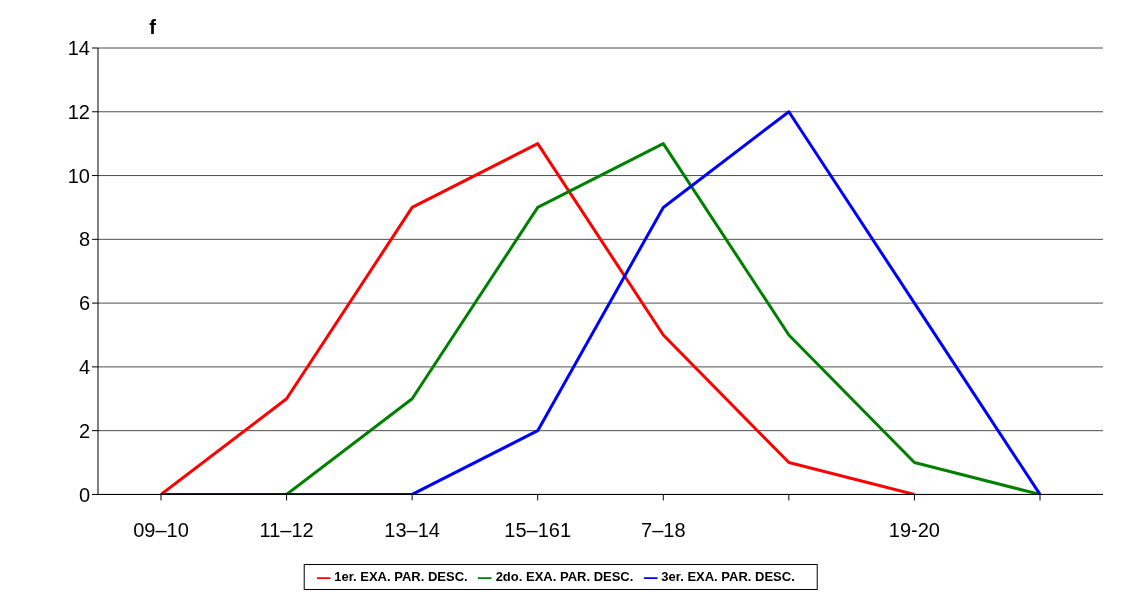 This screenshot has height=610, width=1123. I want to click on legend-label: 1er. EXA. PAR. DESC., so click(401, 577).